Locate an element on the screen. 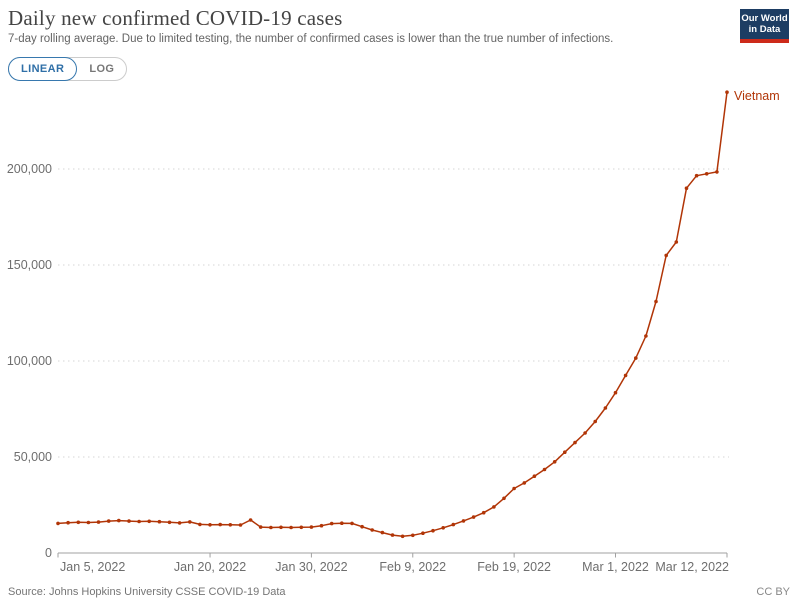 Image resolution: width=800 pixels, height=604 pixels. scale-toggle: LINEAR LOG is located at coordinates (68, 69).